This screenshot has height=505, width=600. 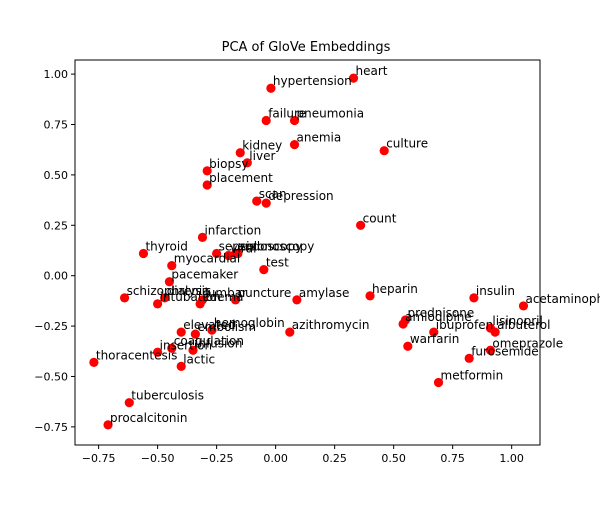 What do you see at coordinates (435, 339) in the screenshot?
I see `data-point-label: warfarin` at bounding box center [435, 339].